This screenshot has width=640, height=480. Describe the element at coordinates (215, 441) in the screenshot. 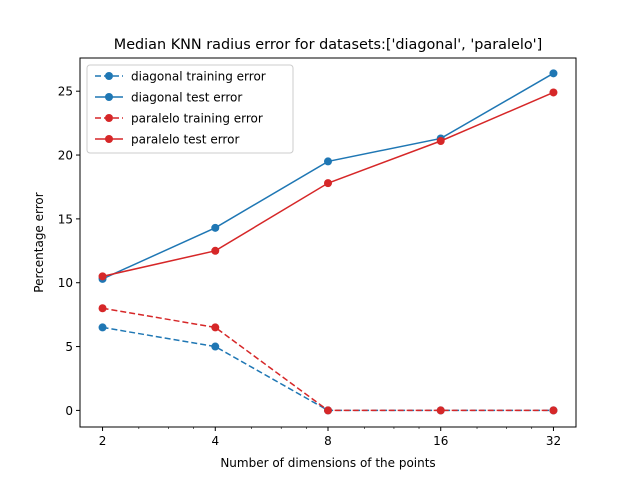

I see `x-tick-label: 4` at that location.